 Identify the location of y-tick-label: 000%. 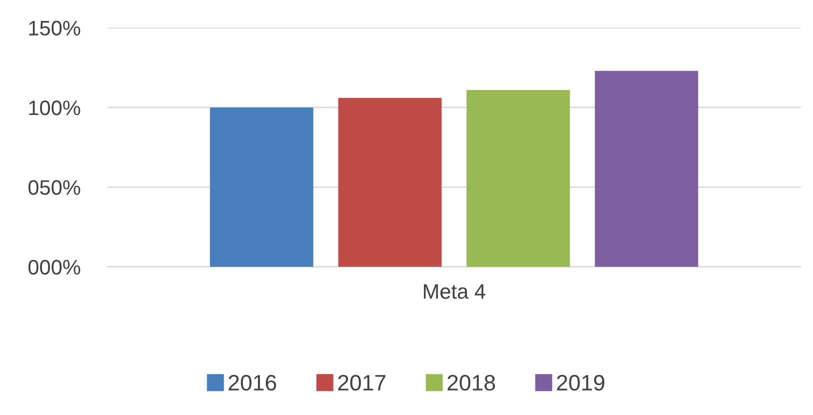
(54, 267).